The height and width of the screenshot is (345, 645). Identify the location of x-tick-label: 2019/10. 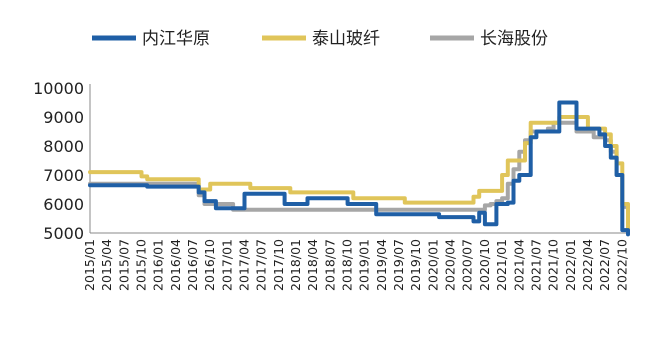
(415, 265).